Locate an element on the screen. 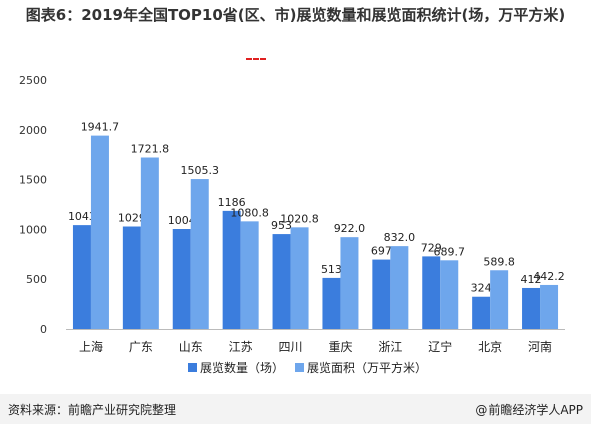 The height and width of the screenshot is (424, 591). data-label-count: 1029 is located at coordinates (132, 218).